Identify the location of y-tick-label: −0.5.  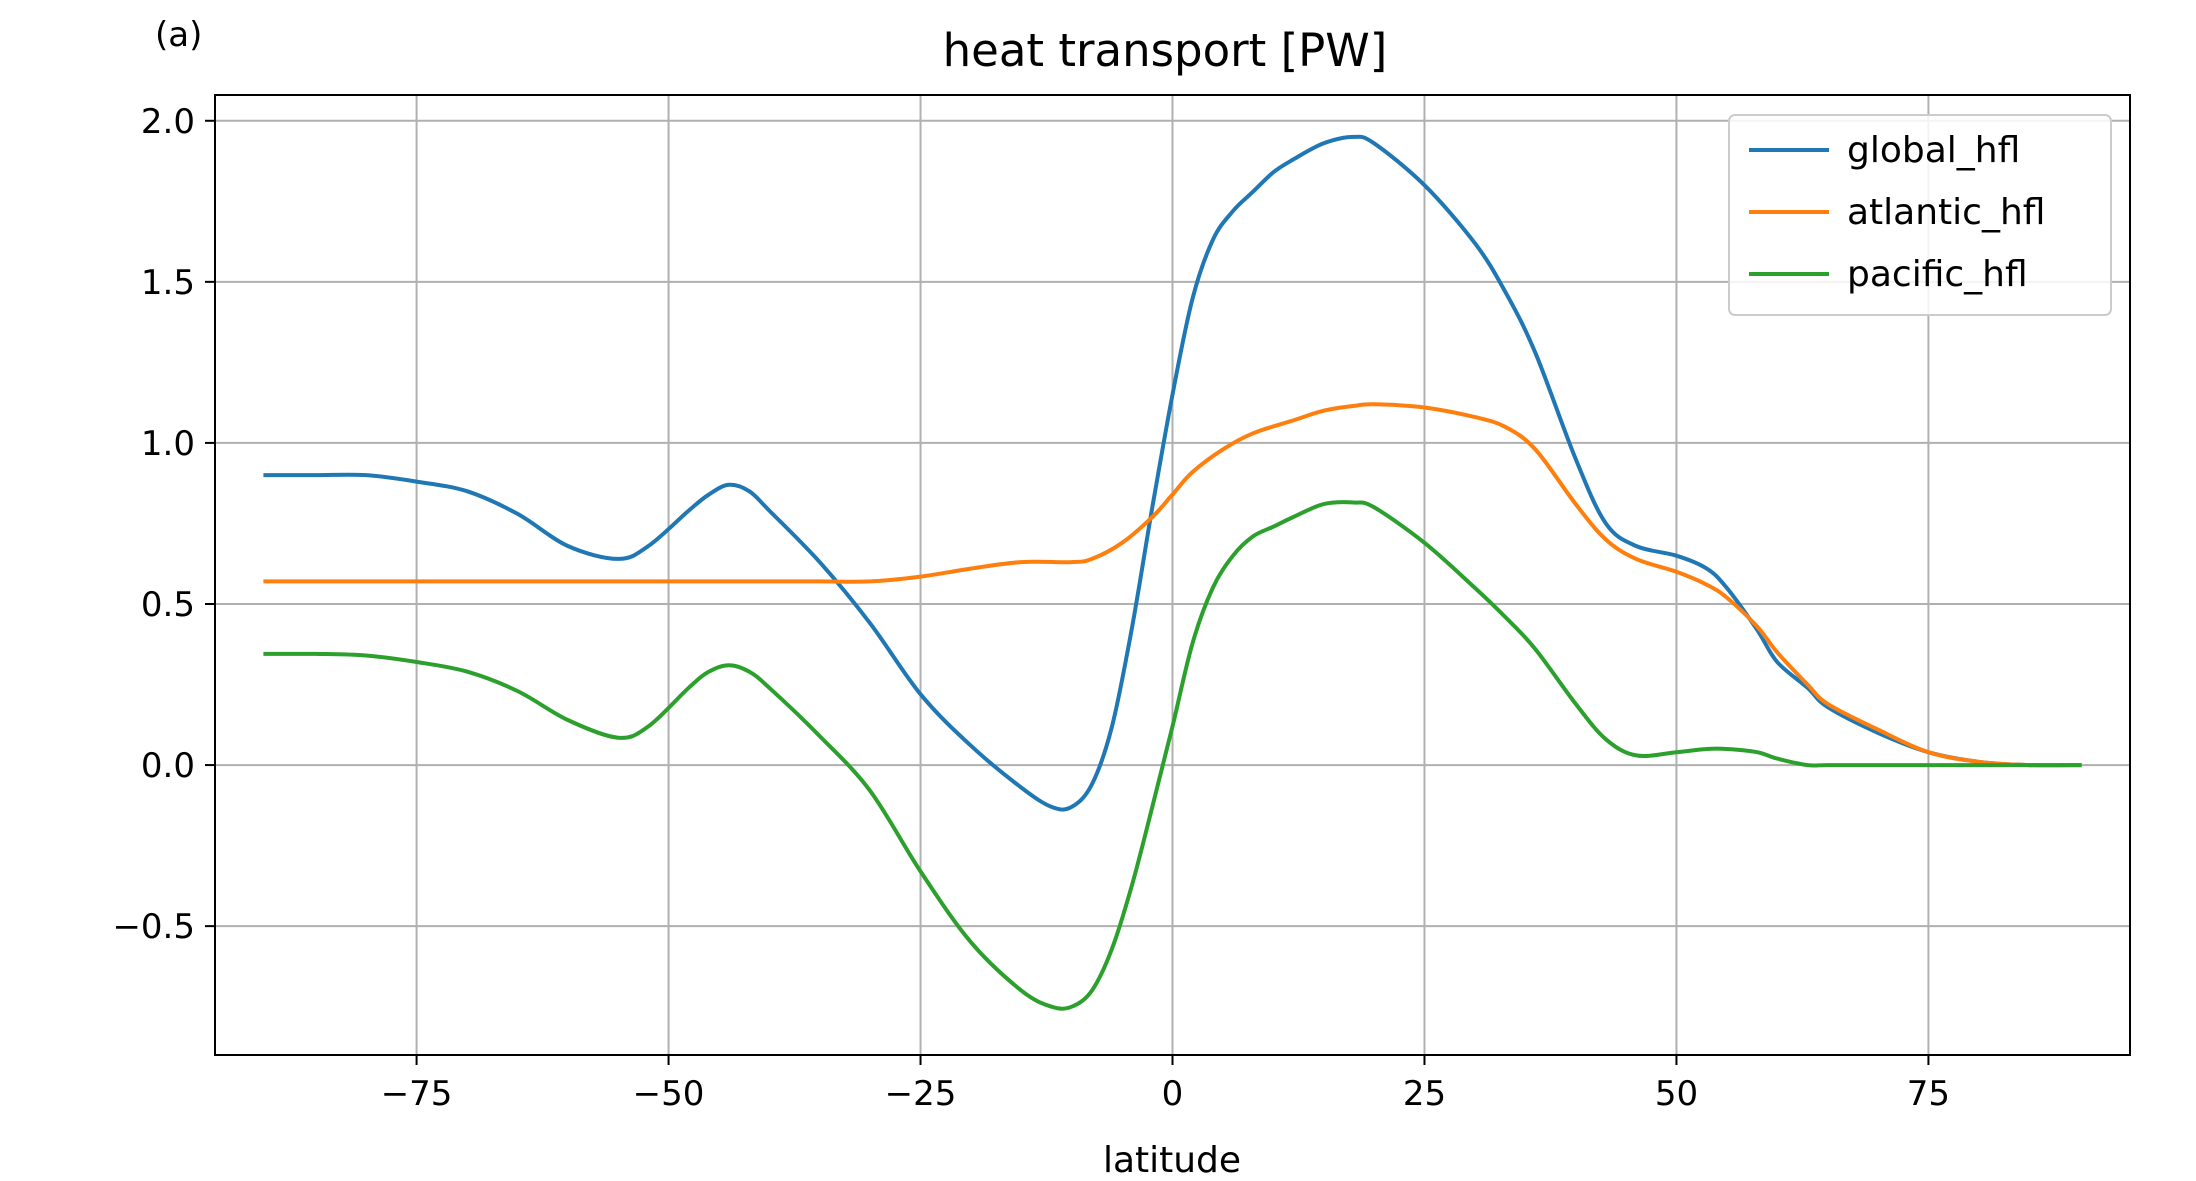
(153, 927).